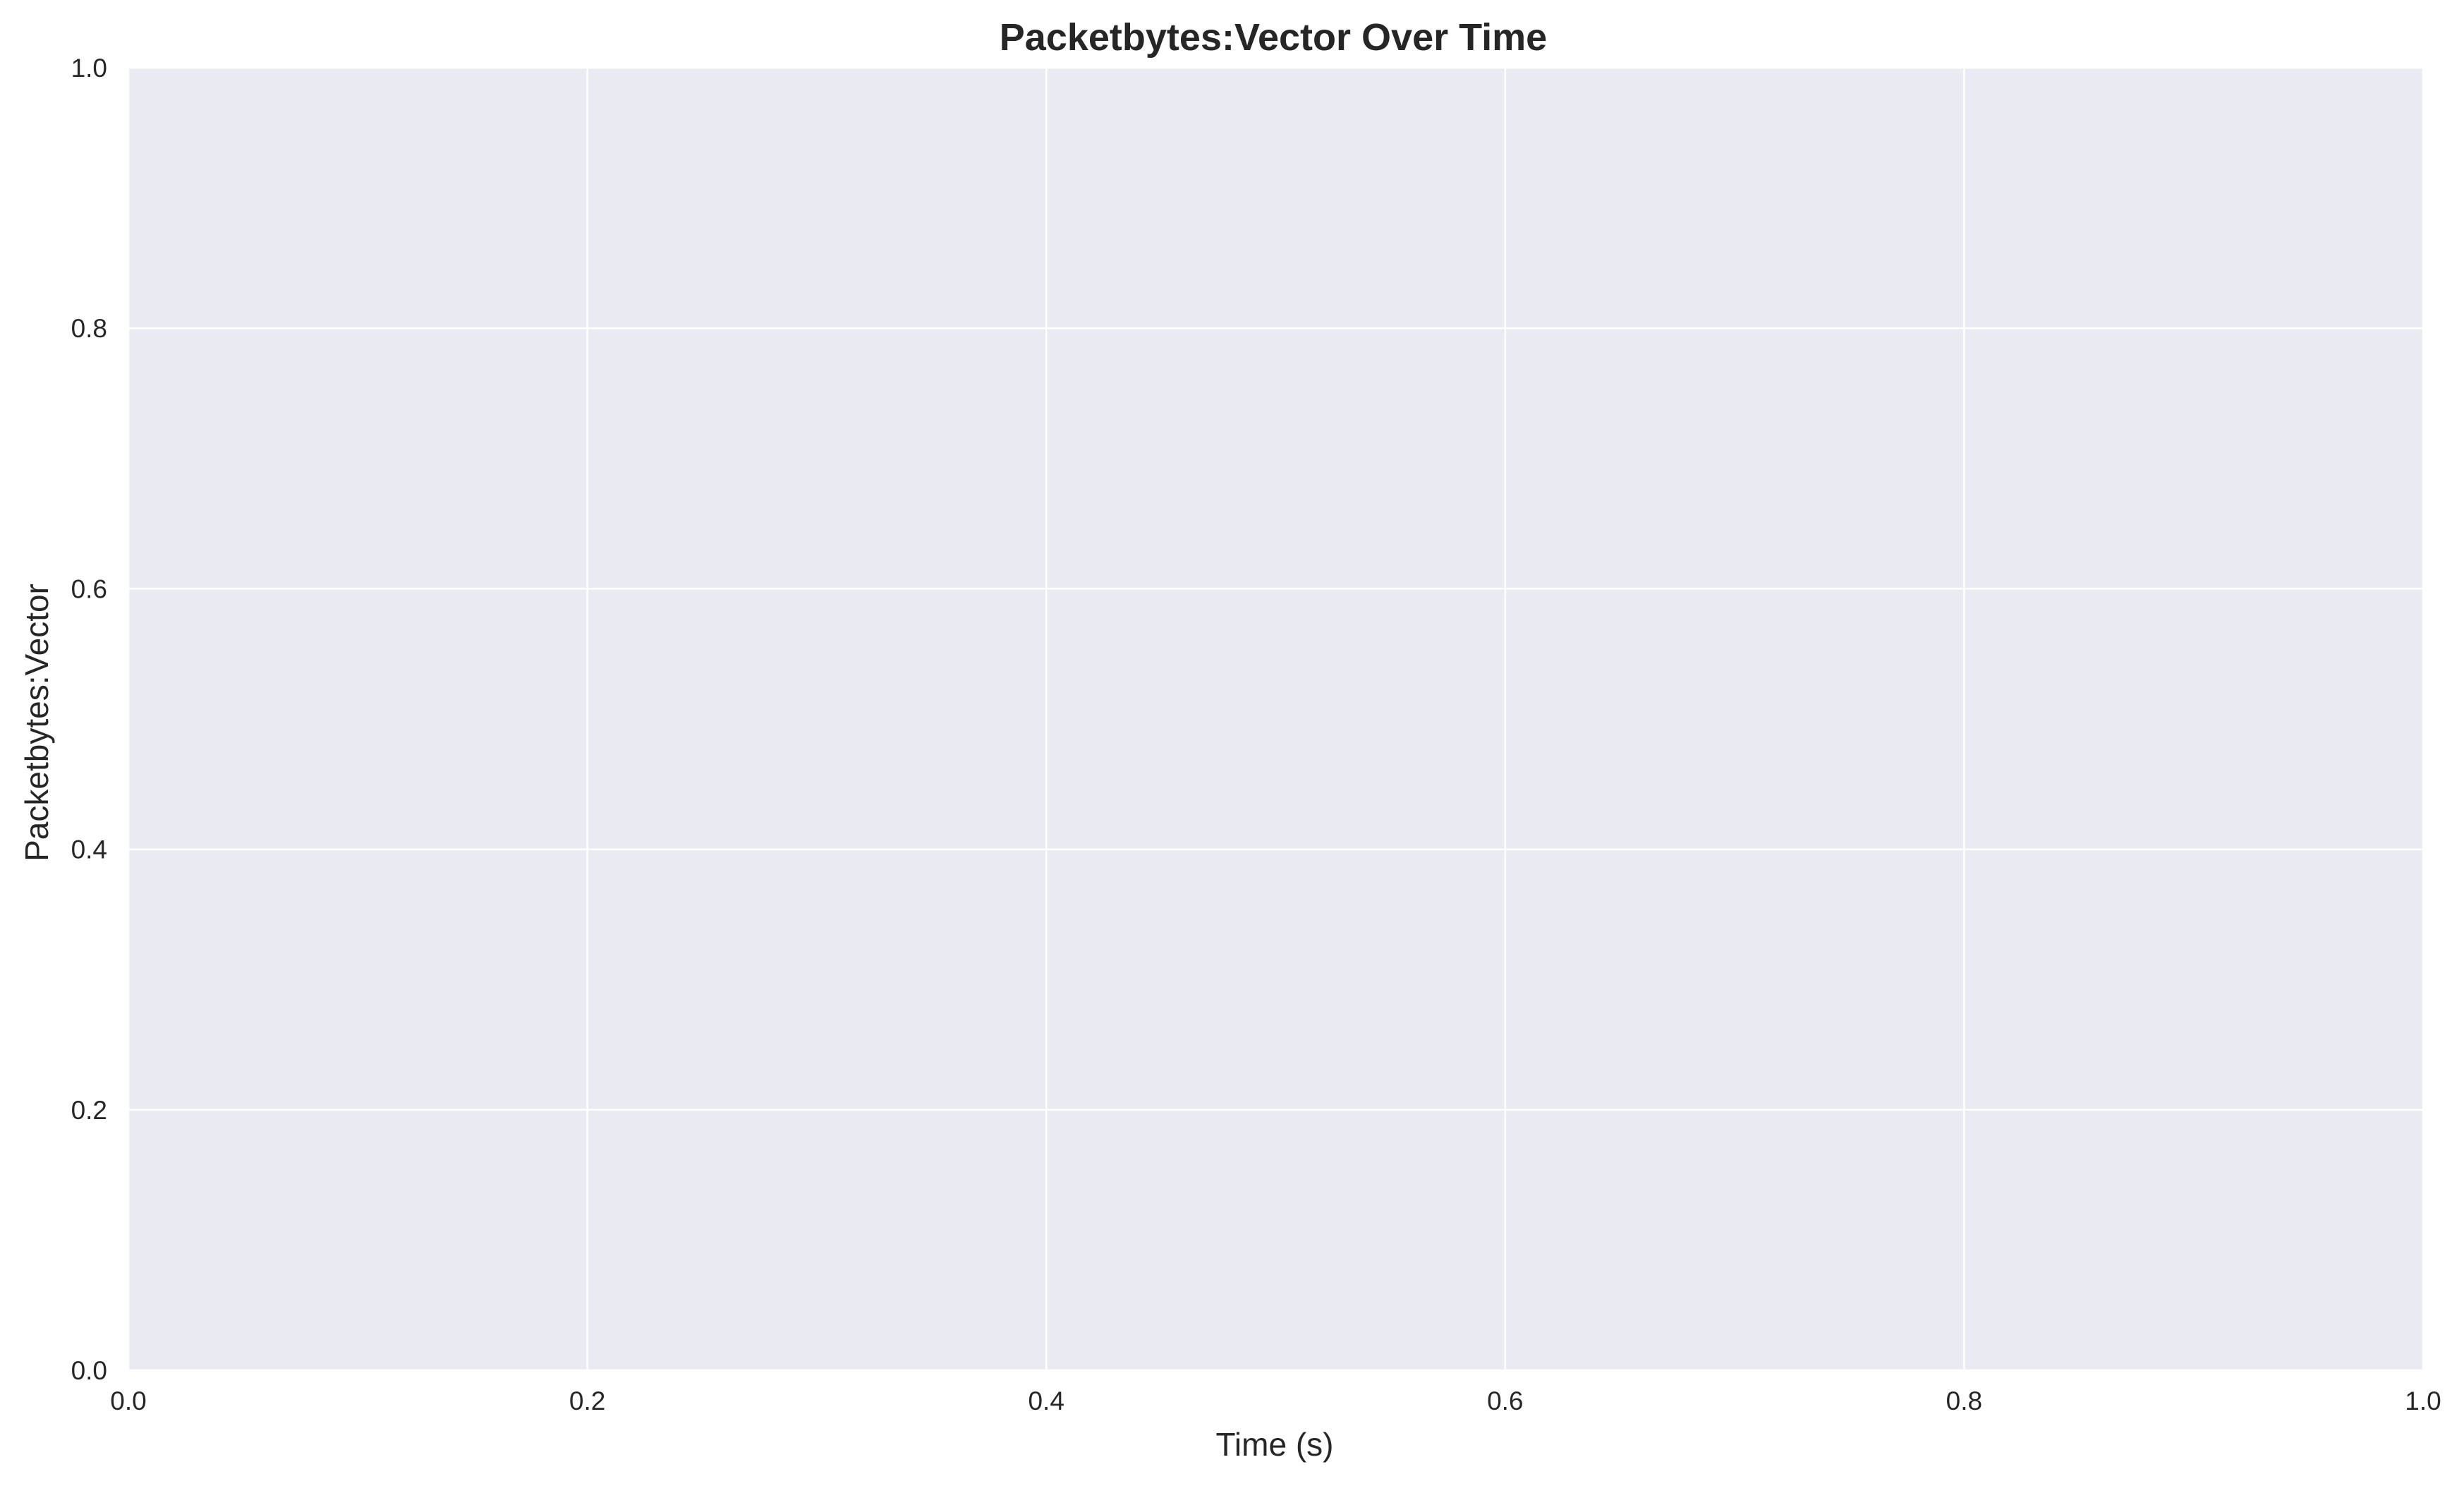  What do you see at coordinates (89, 1110) in the screenshot?
I see `y-tick-label: 0.2` at bounding box center [89, 1110].